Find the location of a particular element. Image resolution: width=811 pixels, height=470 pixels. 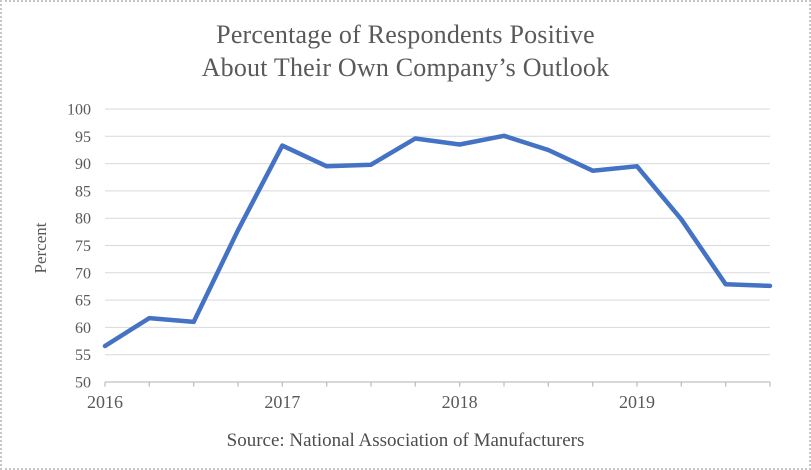

y-tick-label: 60 is located at coordinates (83, 328).